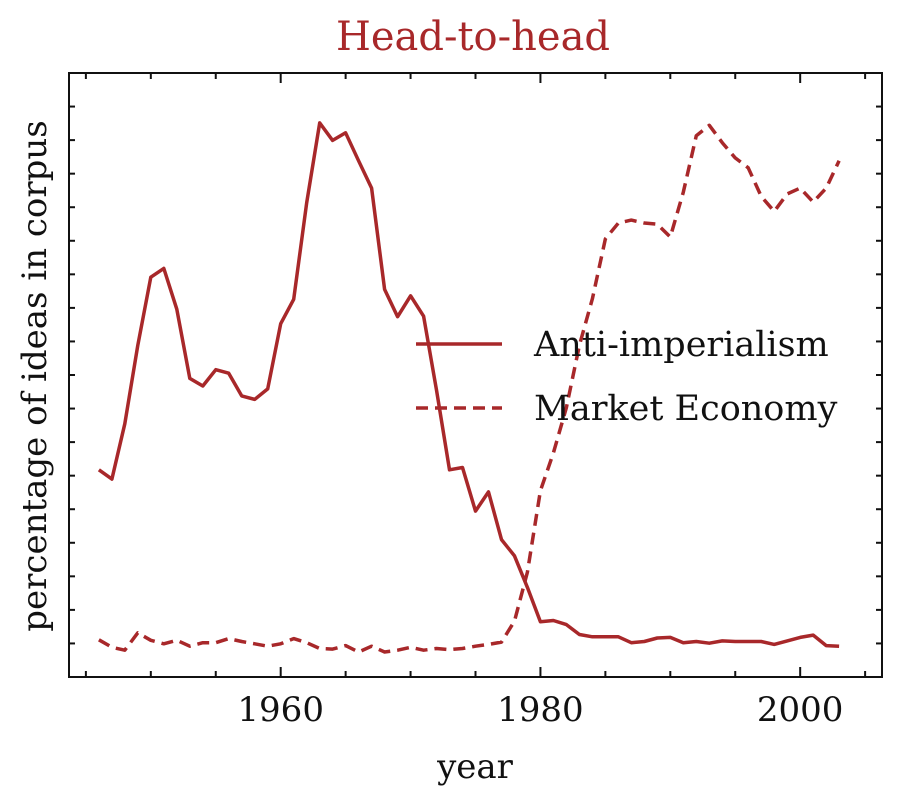  I want to click on legend-label: Anti-imperialism, so click(681, 345).